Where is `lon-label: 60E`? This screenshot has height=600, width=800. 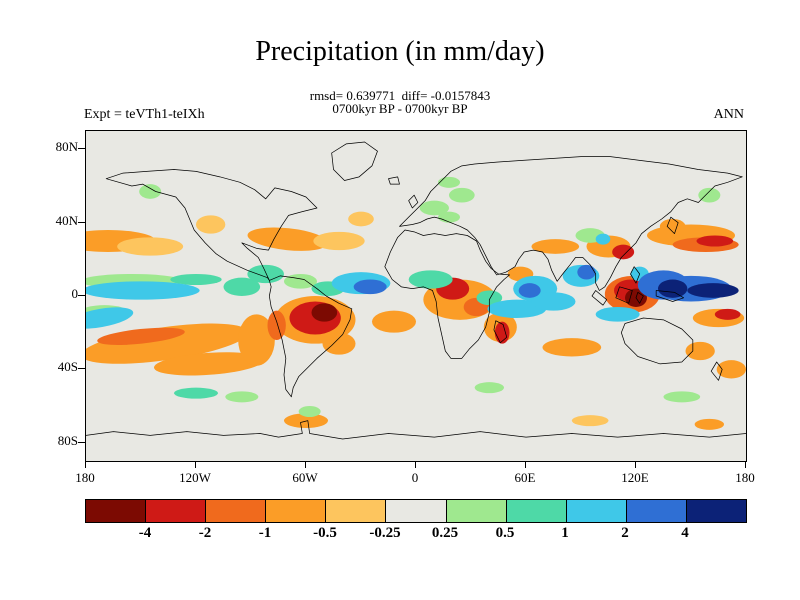 lon-label: 60E is located at coordinates (525, 477).